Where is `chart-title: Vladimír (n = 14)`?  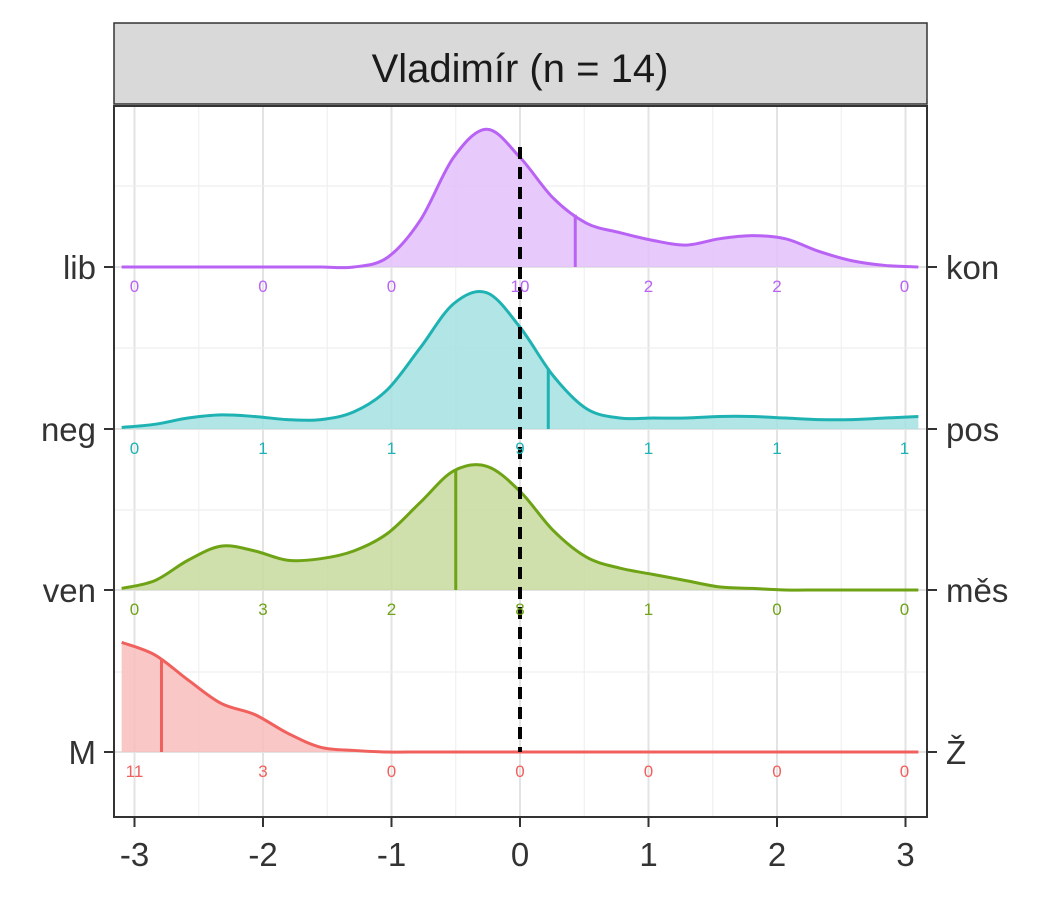
chart-title: Vladimír (n = 14) is located at coordinates (520, 69).